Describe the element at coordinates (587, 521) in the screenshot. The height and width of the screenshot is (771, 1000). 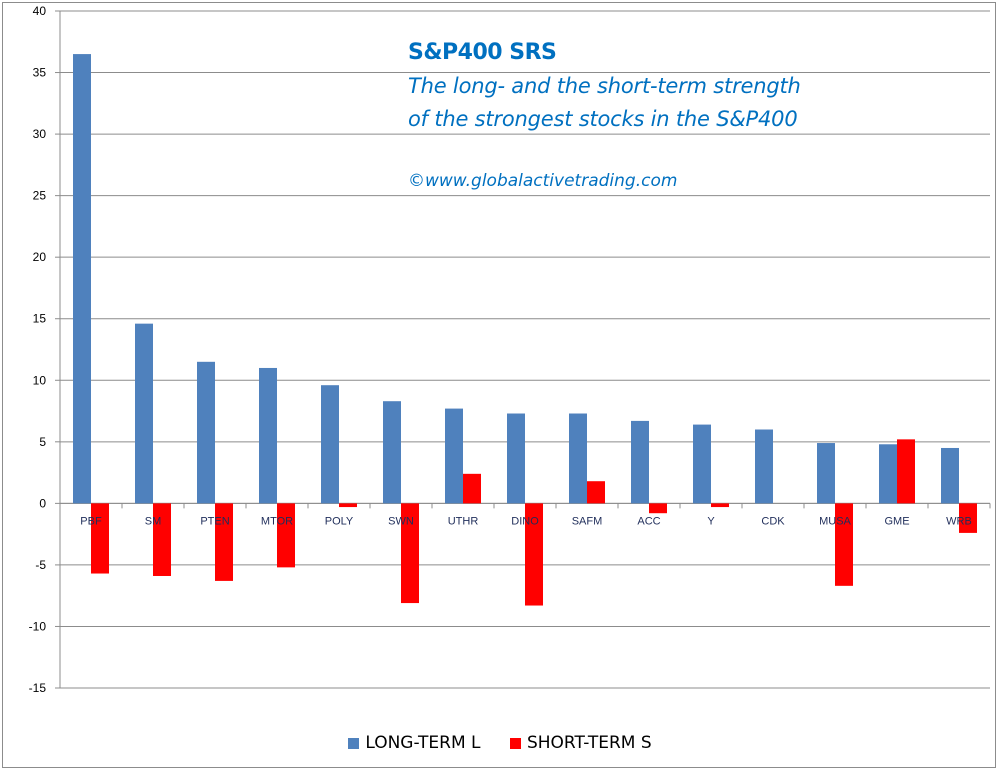
I see `x-tick-label-safm: SAFM` at that location.